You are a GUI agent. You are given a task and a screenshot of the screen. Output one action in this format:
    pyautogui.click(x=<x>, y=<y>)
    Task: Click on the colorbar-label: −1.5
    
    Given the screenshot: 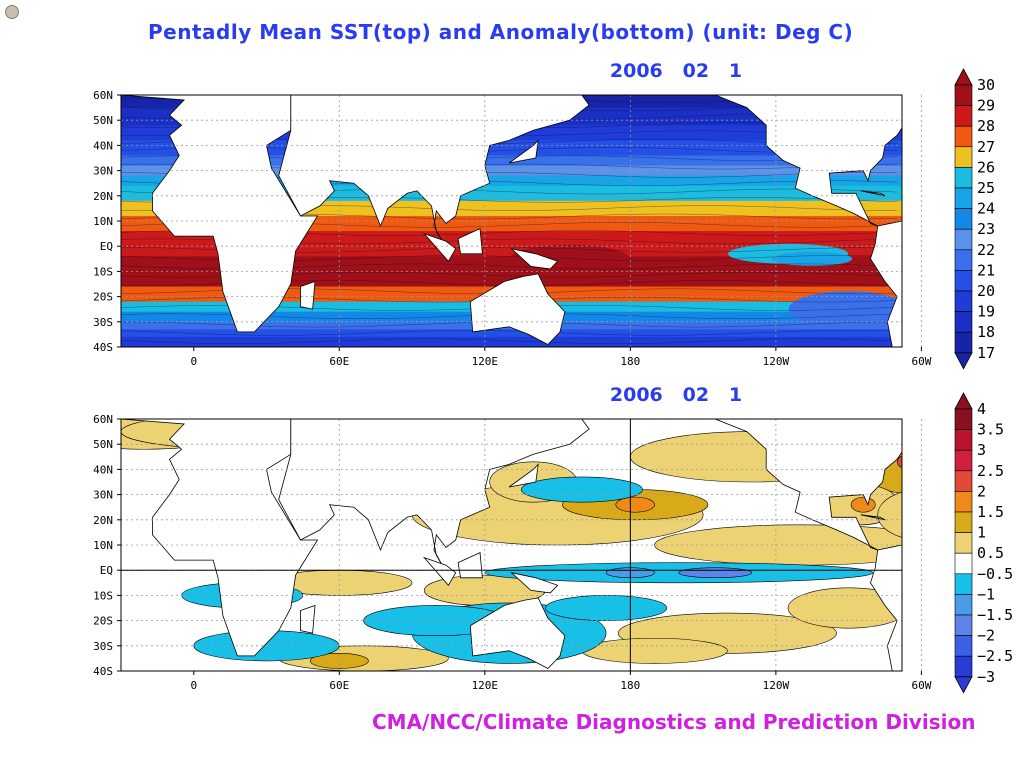 What is the action you would take?
    pyautogui.click(x=995, y=615)
    